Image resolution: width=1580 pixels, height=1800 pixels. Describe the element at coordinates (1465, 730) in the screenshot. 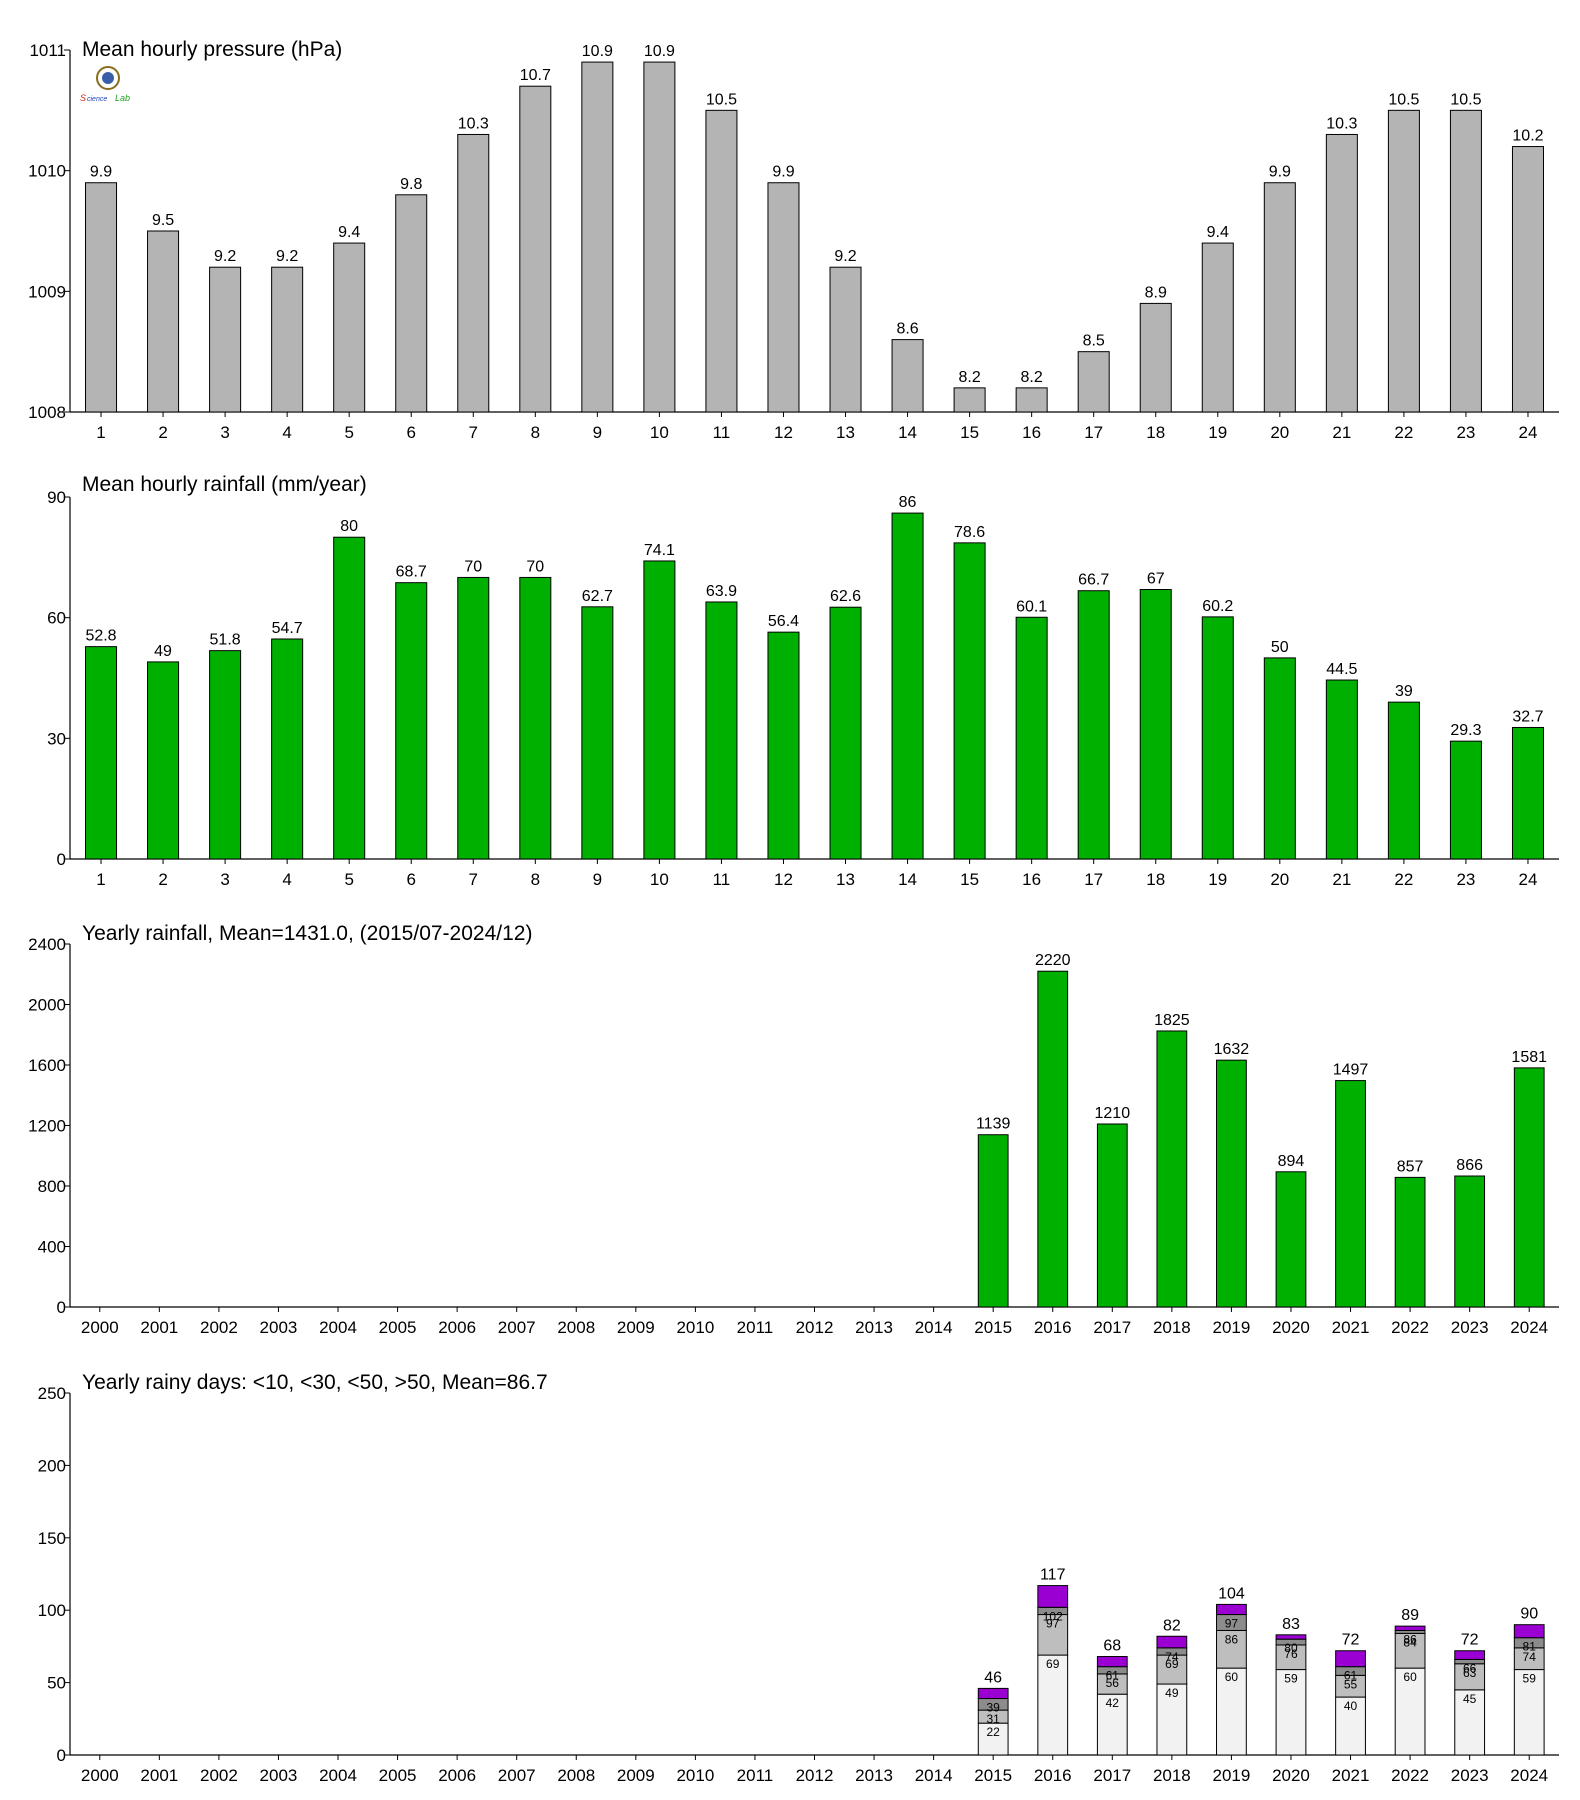

I see `bar-value-label: 29.3` at that location.